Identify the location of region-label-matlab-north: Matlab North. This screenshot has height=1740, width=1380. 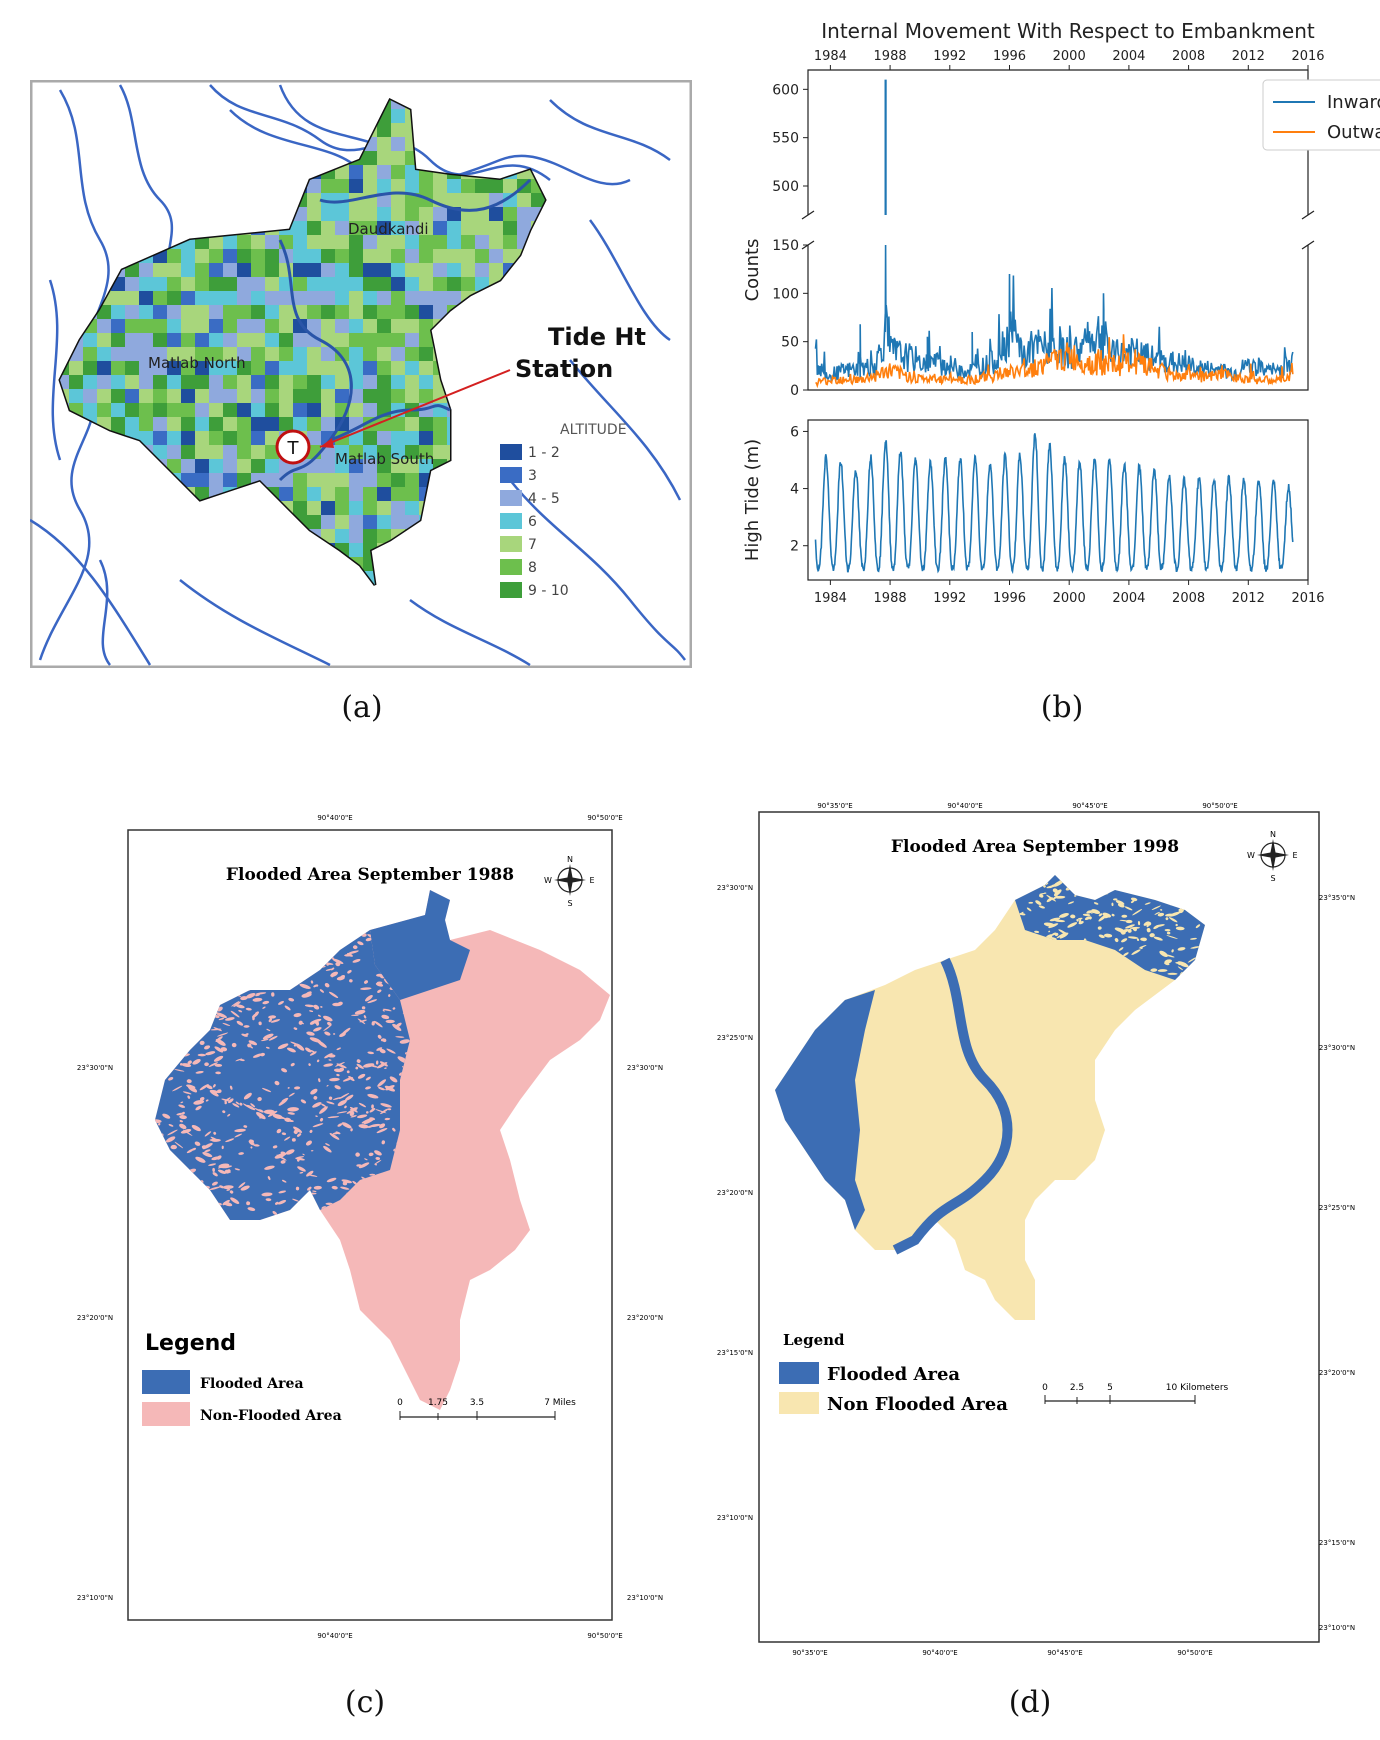
(197, 363).